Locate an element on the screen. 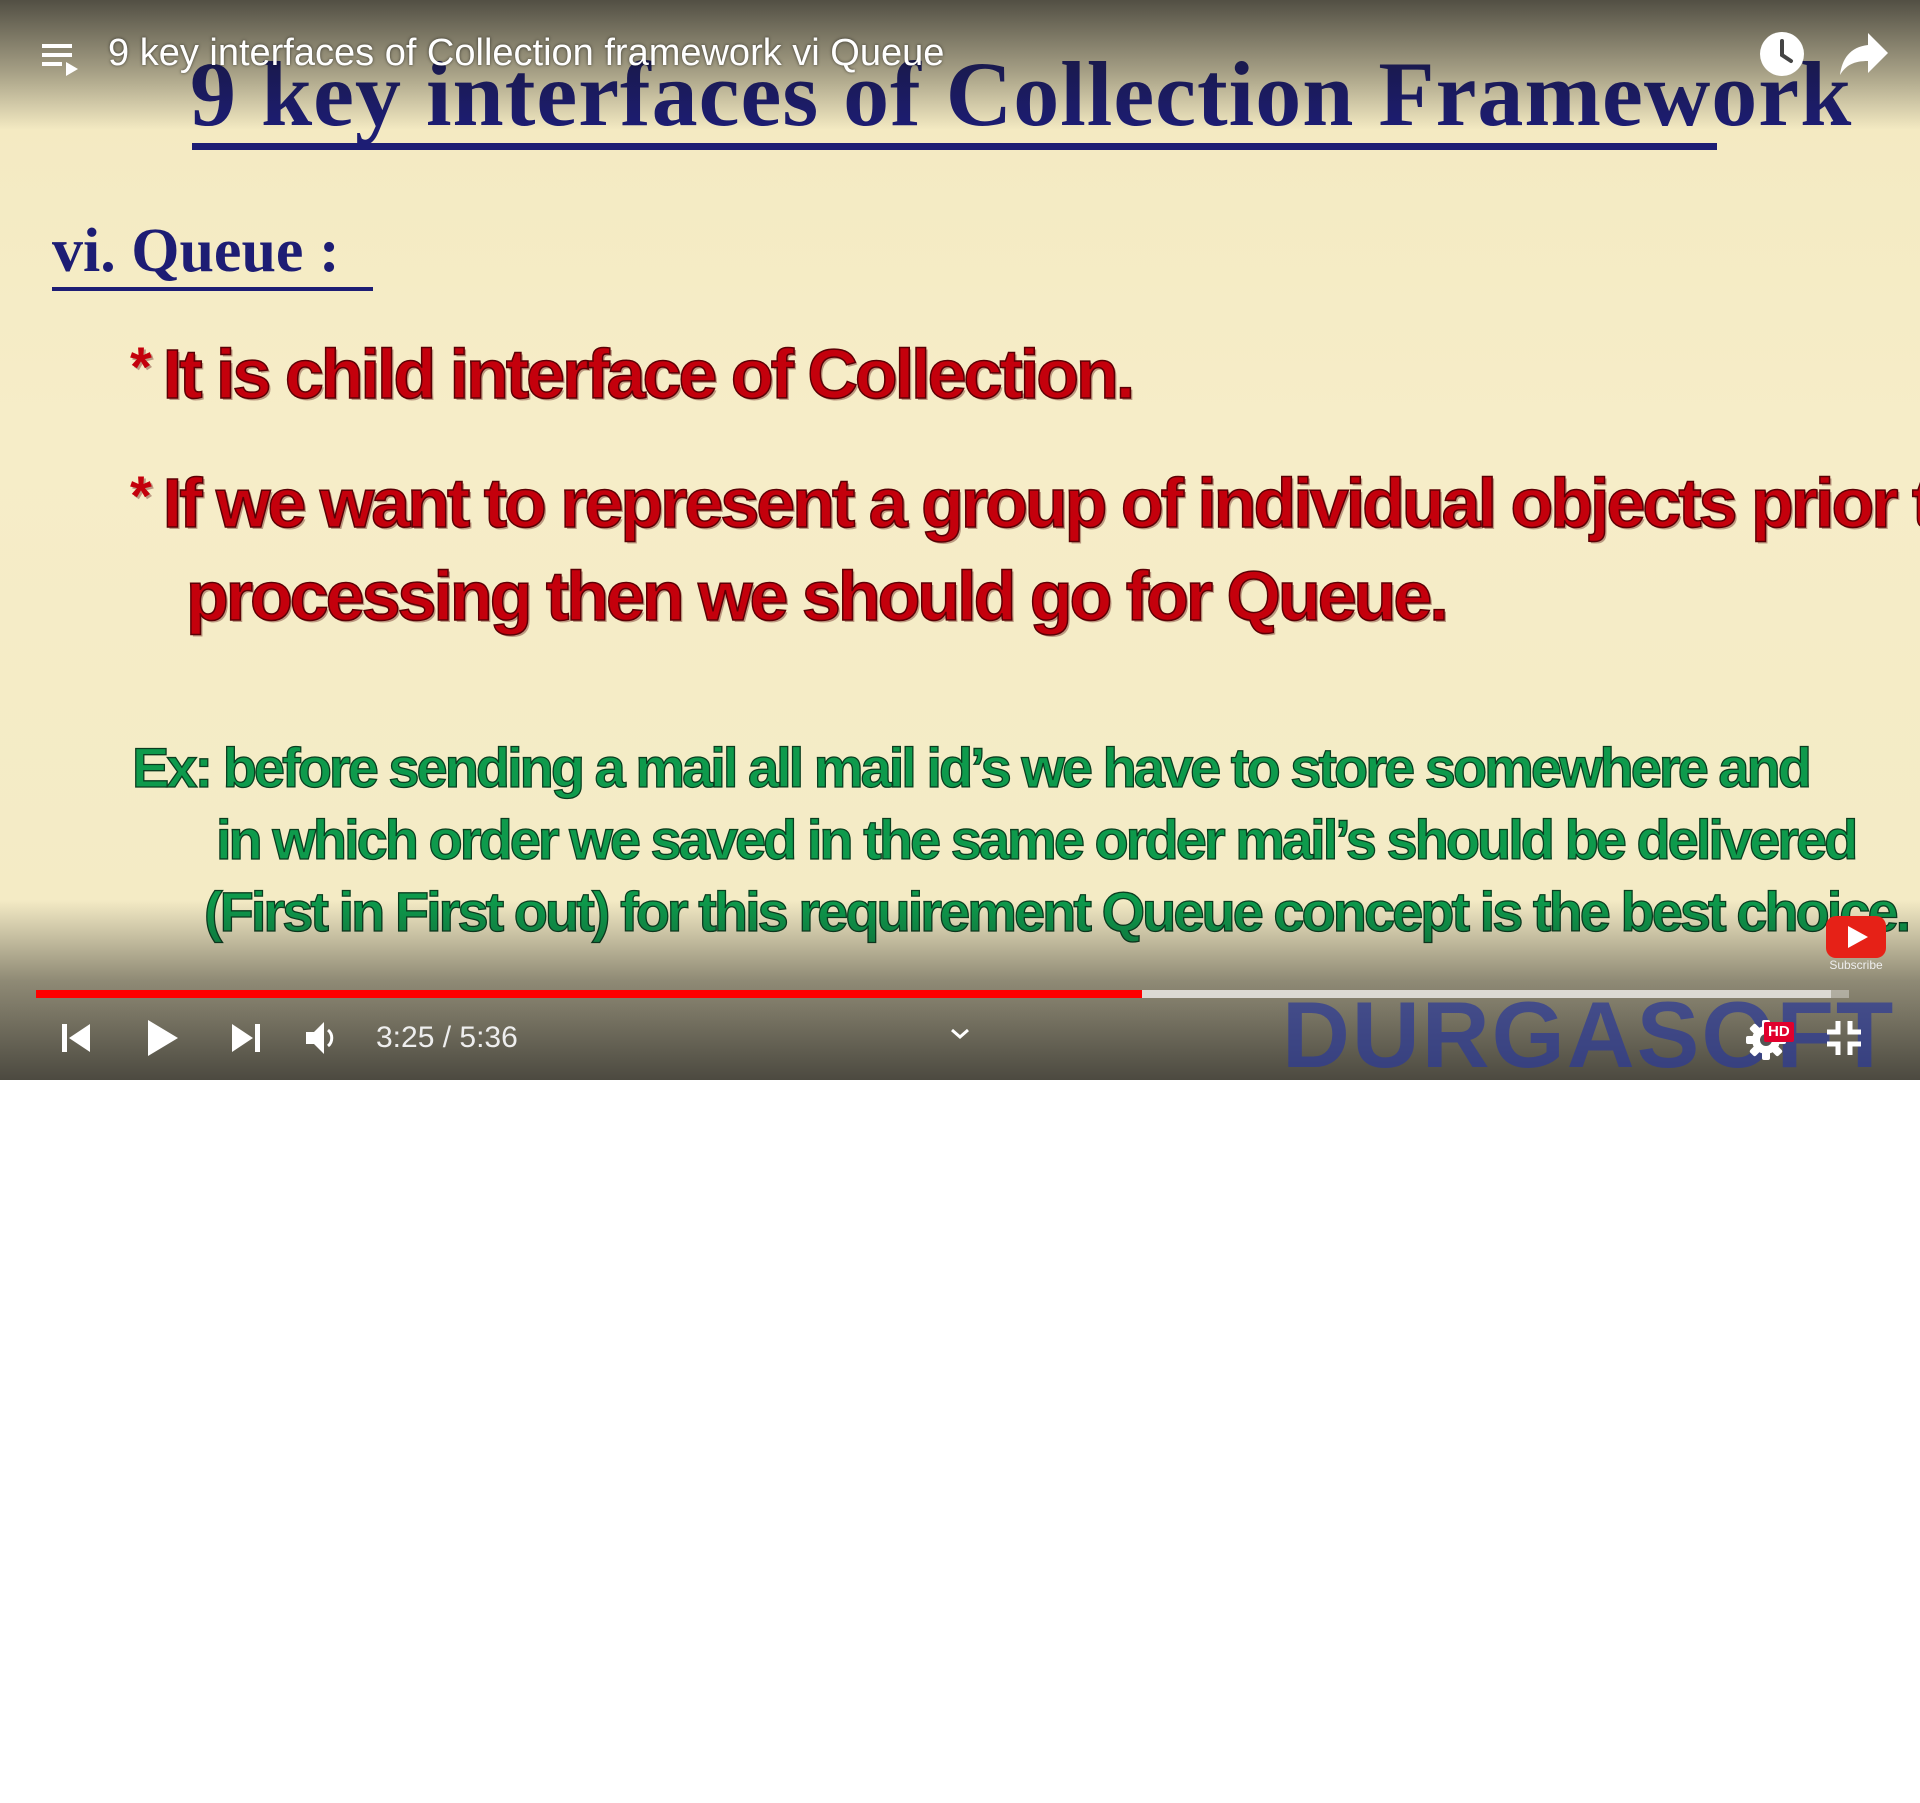 The width and height of the screenshot is (1920, 1803). time-display: 3:25 / 5:36 is located at coordinates (447, 1038).